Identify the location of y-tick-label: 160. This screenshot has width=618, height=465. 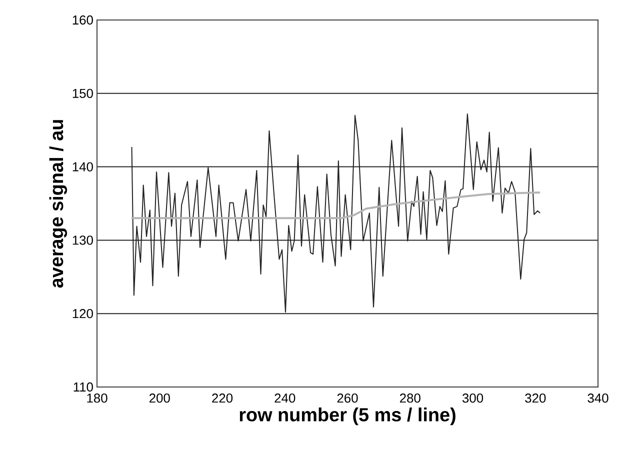
(82, 20).